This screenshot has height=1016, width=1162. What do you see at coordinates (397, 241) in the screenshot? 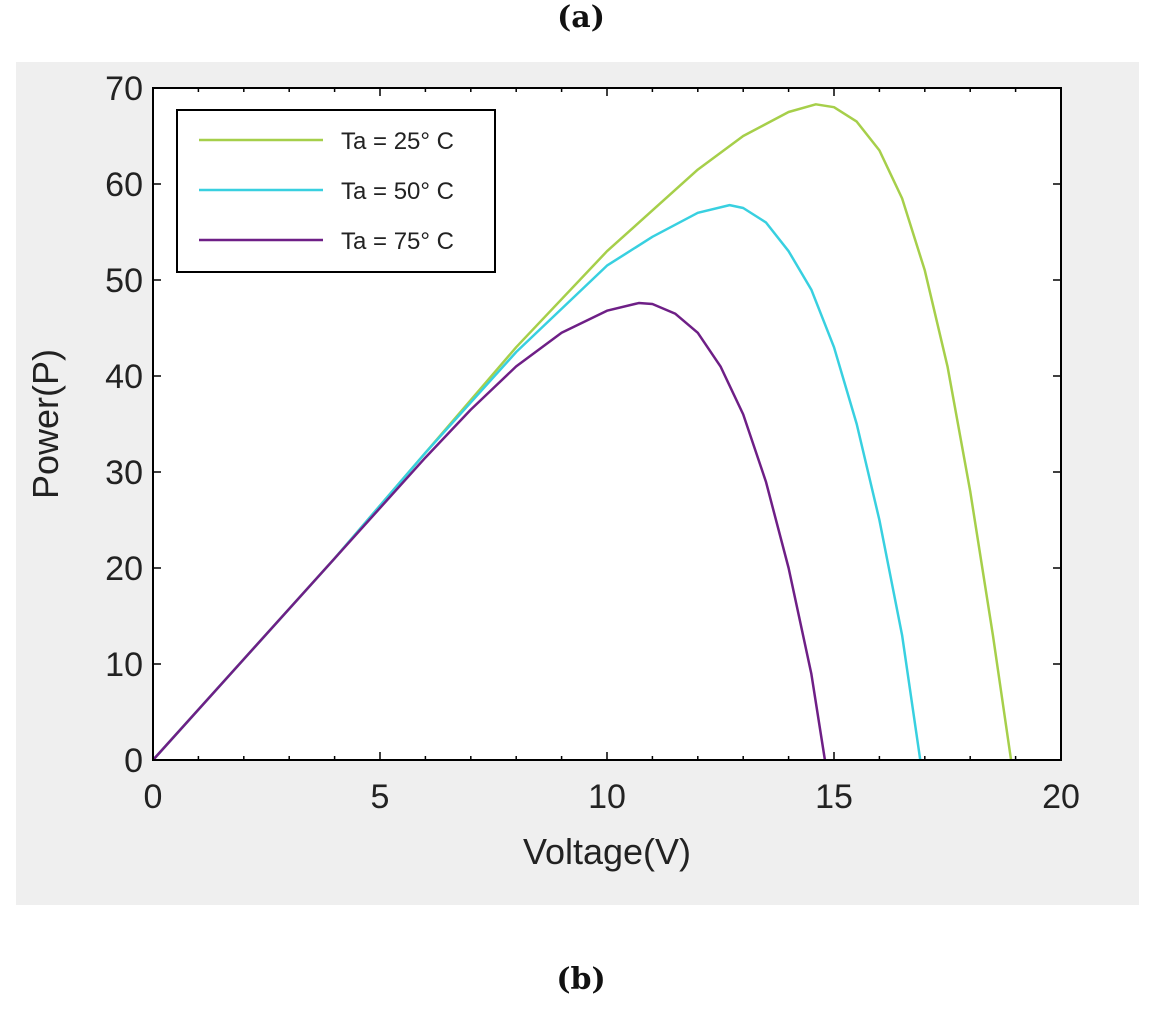
I see `legend-label-3: Ta = 75° C` at bounding box center [397, 241].